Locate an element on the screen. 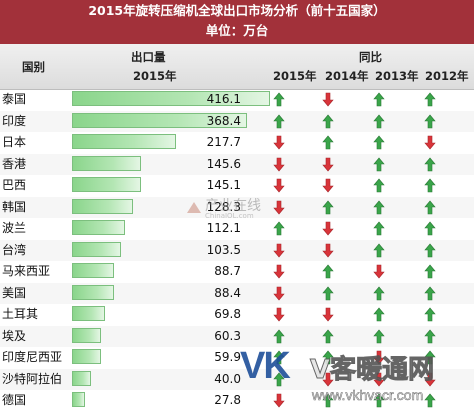  header-yoy-2014: 2014年 is located at coordinates (347, 76).